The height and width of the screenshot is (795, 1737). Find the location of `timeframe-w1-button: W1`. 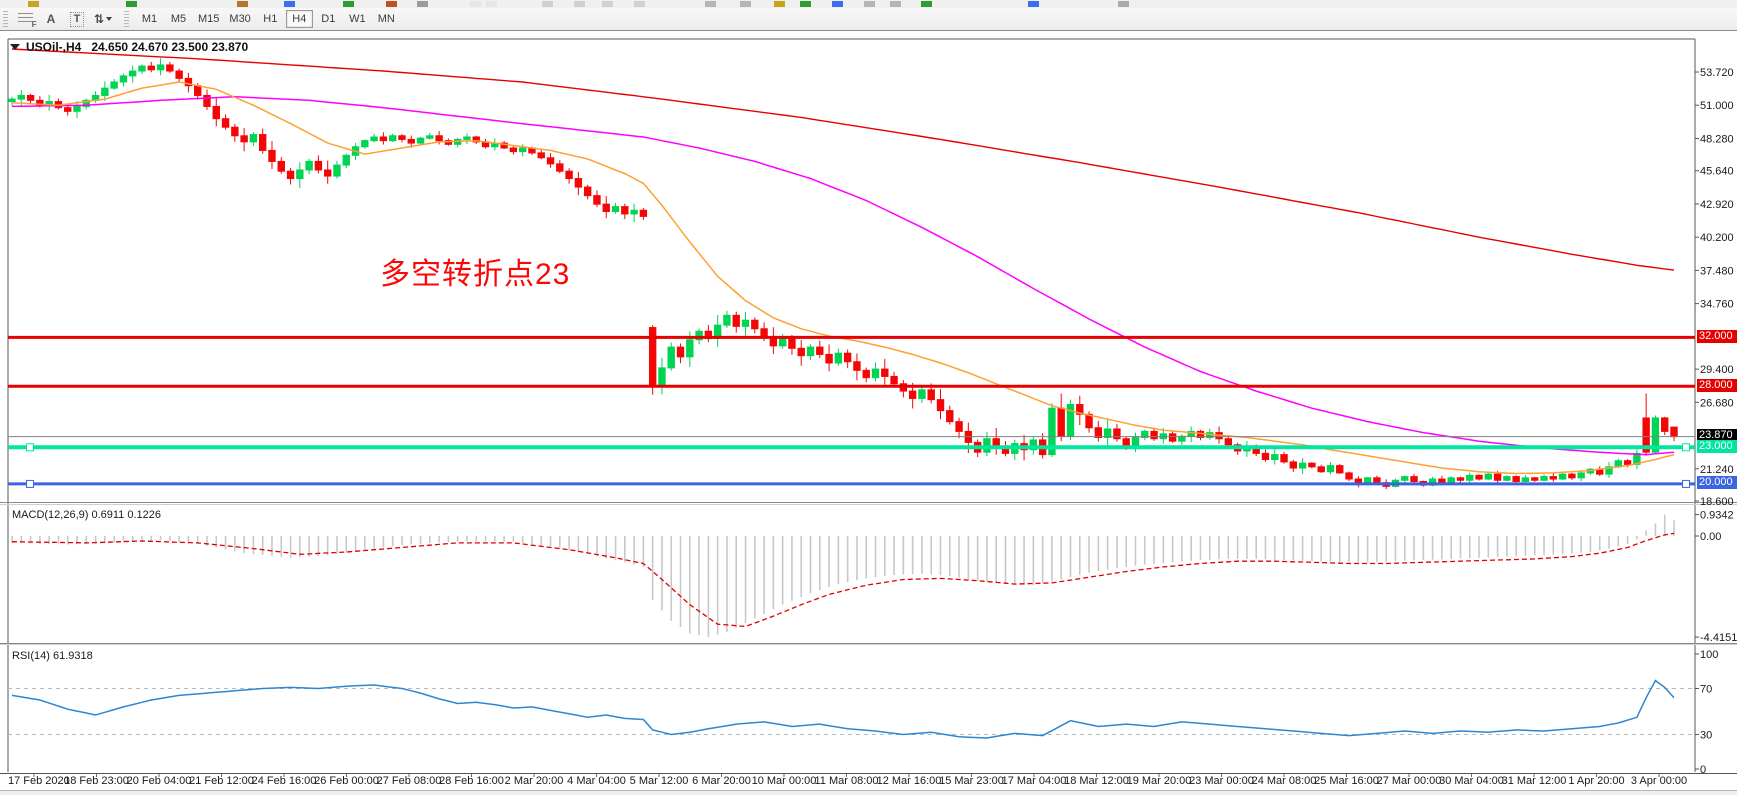

timeframe-w1-button: W1 is located at coordinates (357, 19).